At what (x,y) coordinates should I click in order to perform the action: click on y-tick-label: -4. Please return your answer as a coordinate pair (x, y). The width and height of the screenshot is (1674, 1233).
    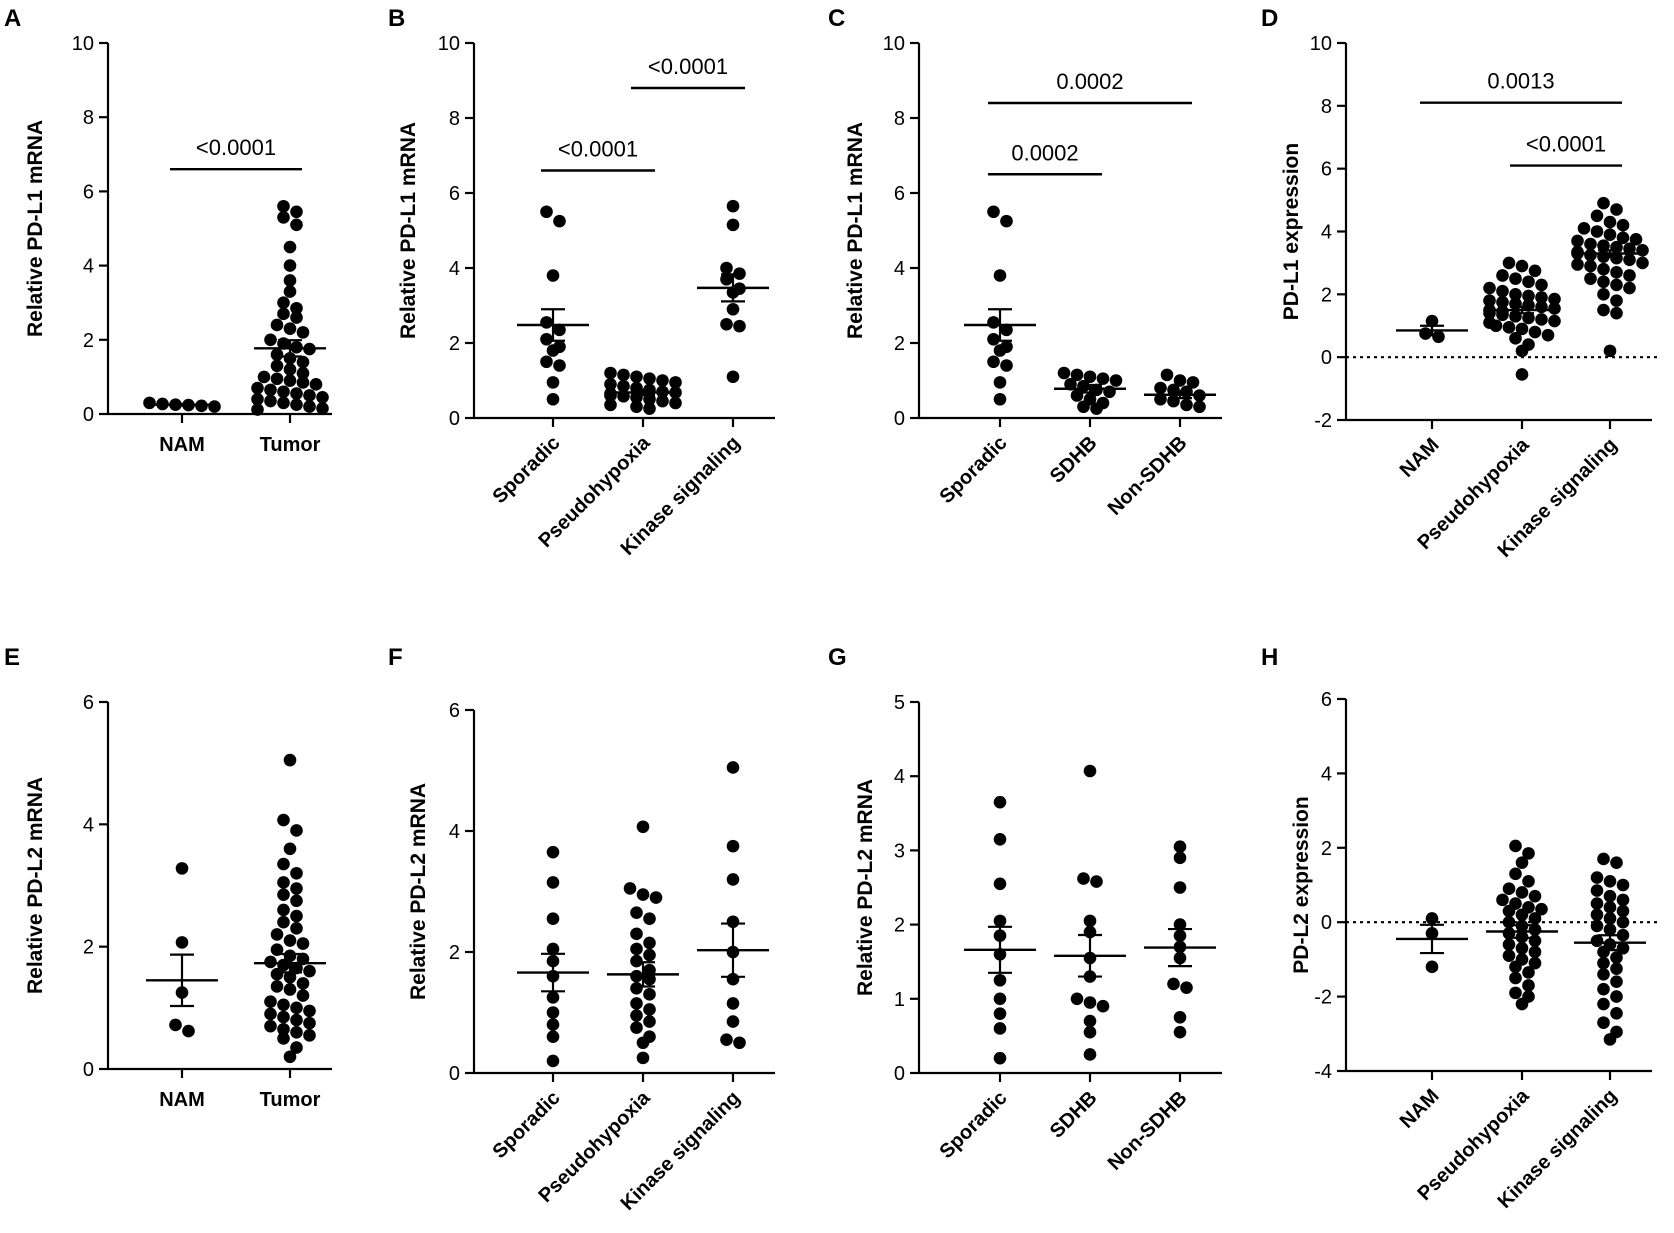
    Looking at the image, I should click on (1323, 1072).